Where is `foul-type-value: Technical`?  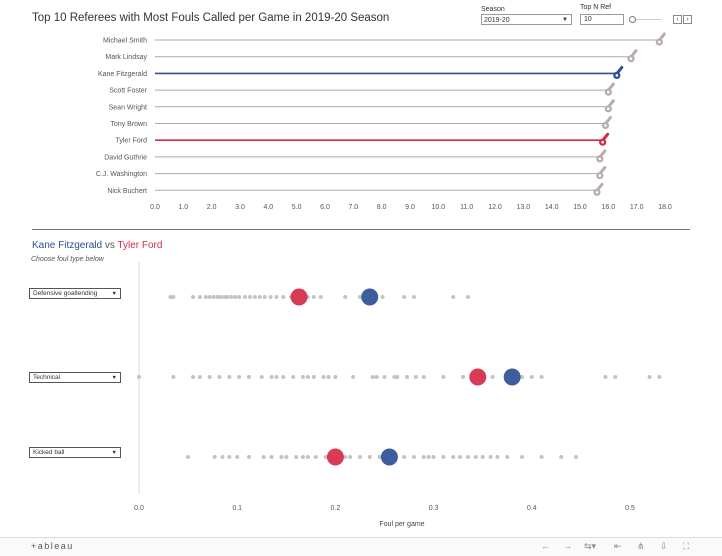
foul-type-value: Technical is located at coordinates (47, 377).